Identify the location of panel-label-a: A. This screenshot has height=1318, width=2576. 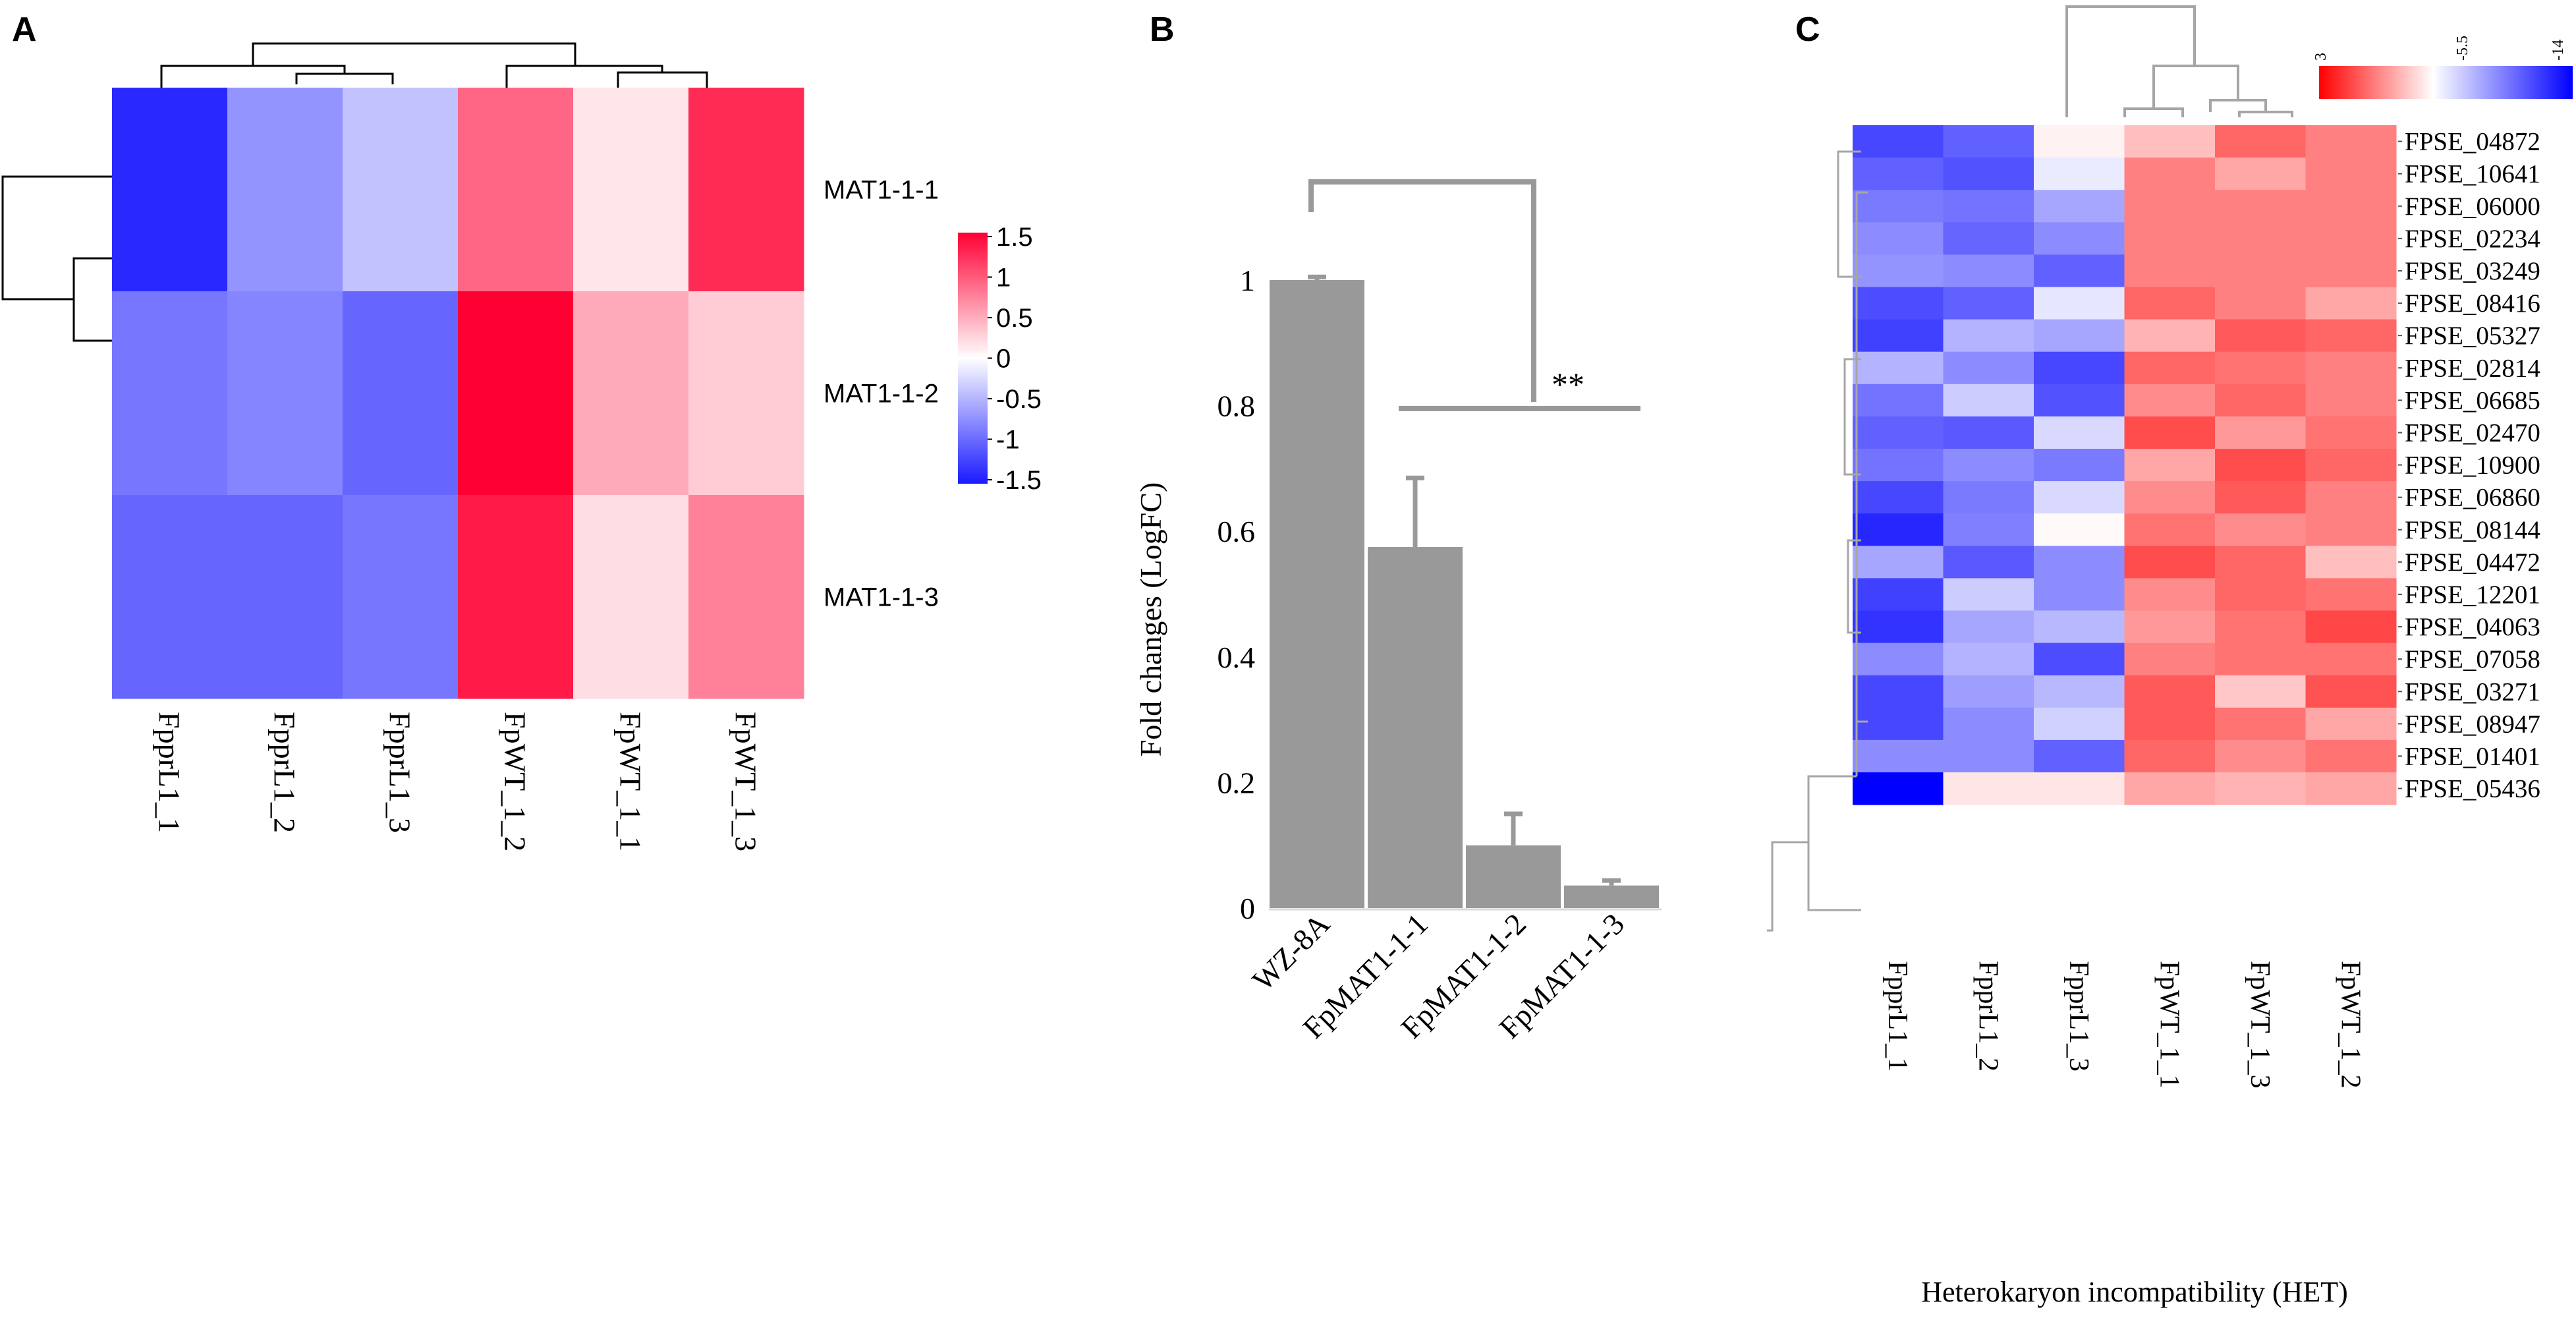
(24, 30).